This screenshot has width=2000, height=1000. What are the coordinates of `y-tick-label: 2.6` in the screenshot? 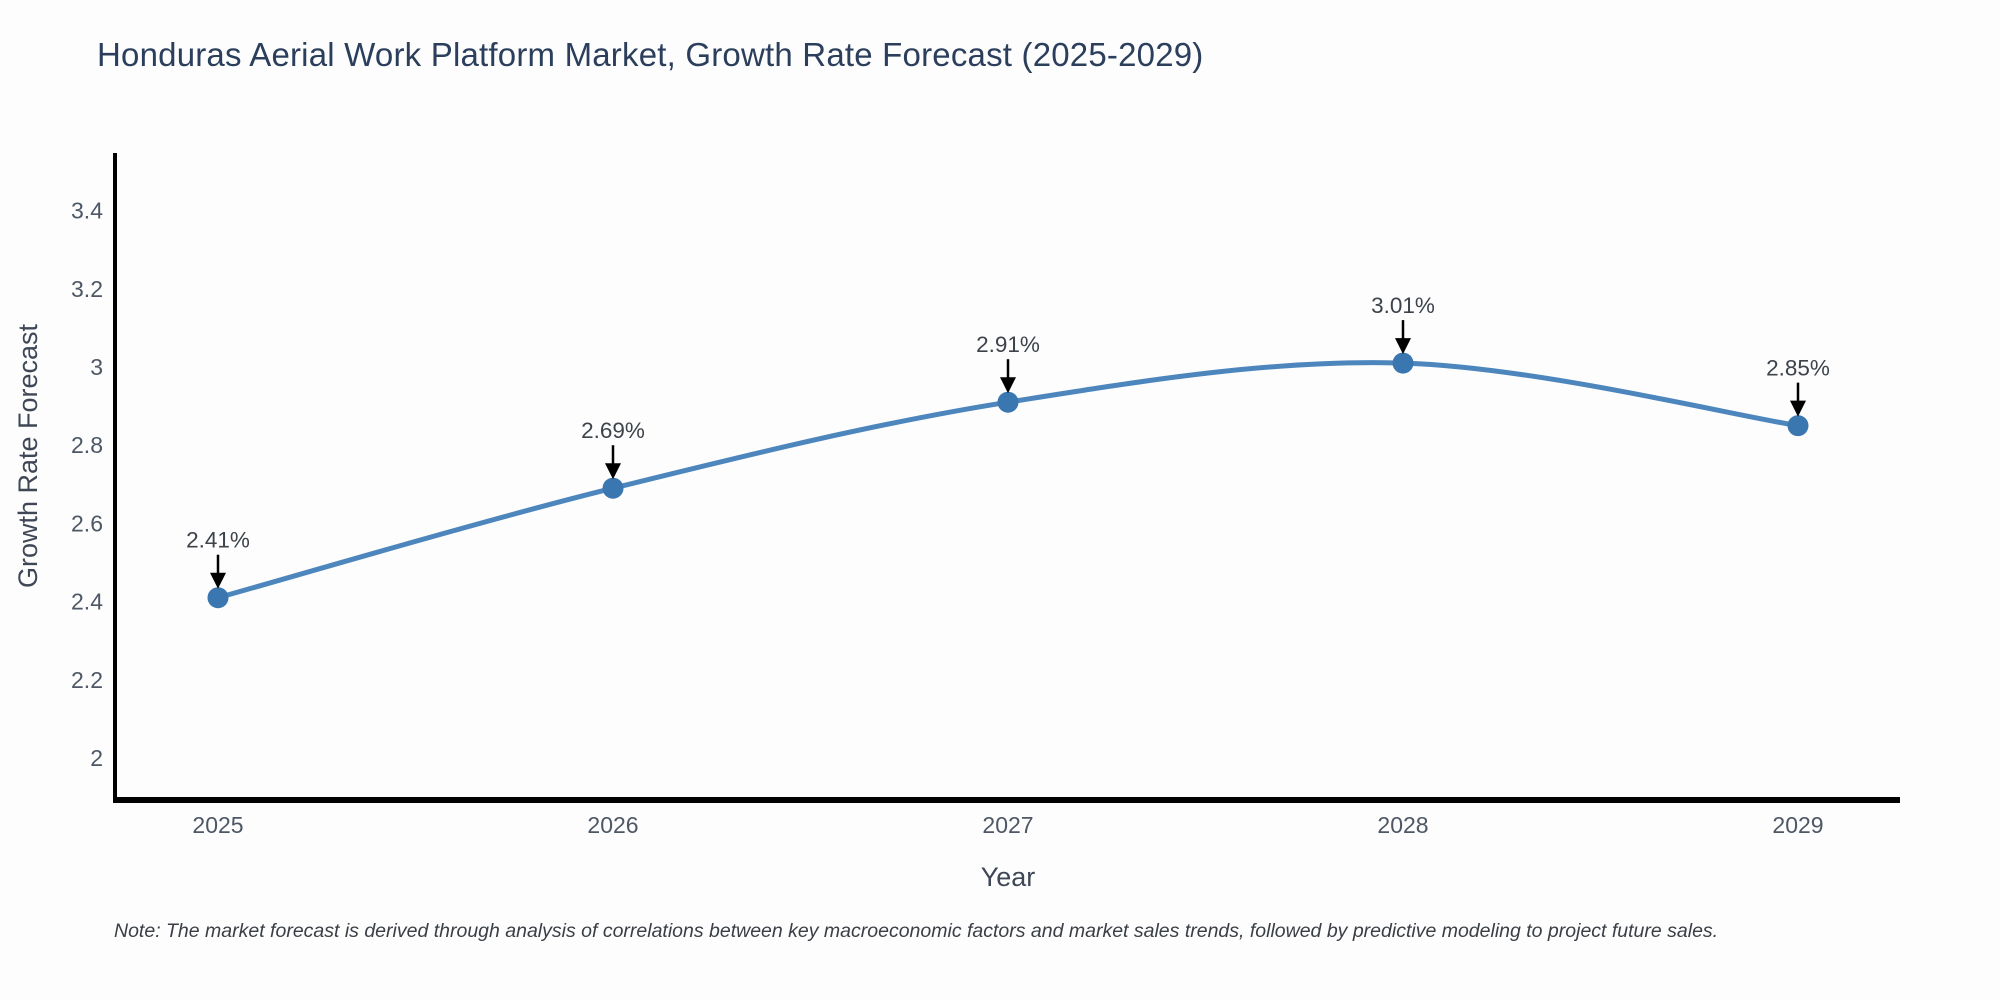 It's located at (87, 523).